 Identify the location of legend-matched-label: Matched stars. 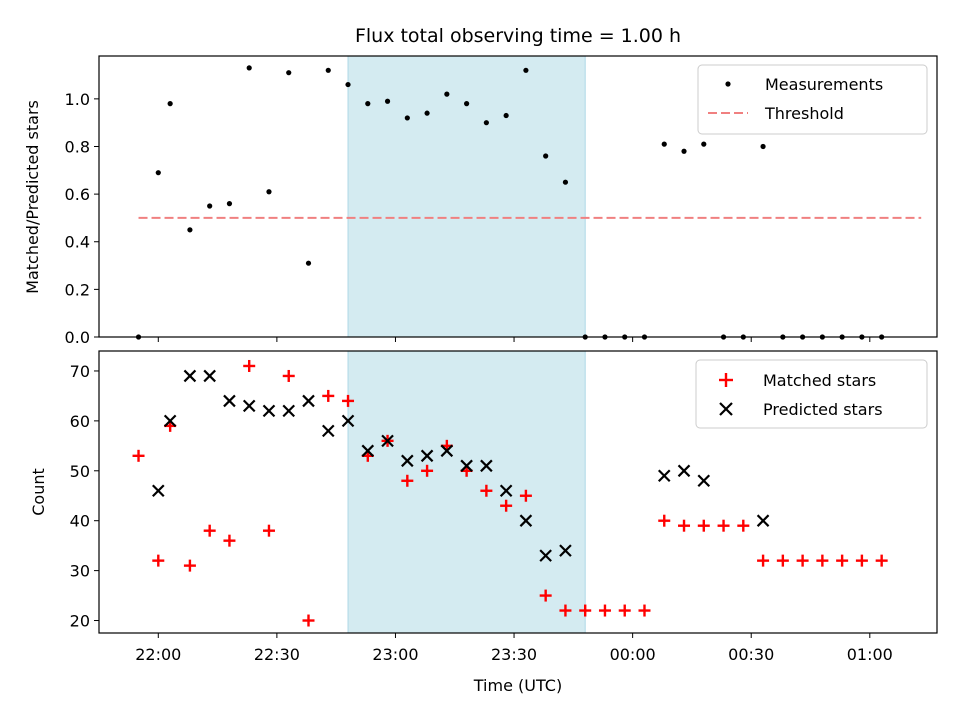
(819, 380).